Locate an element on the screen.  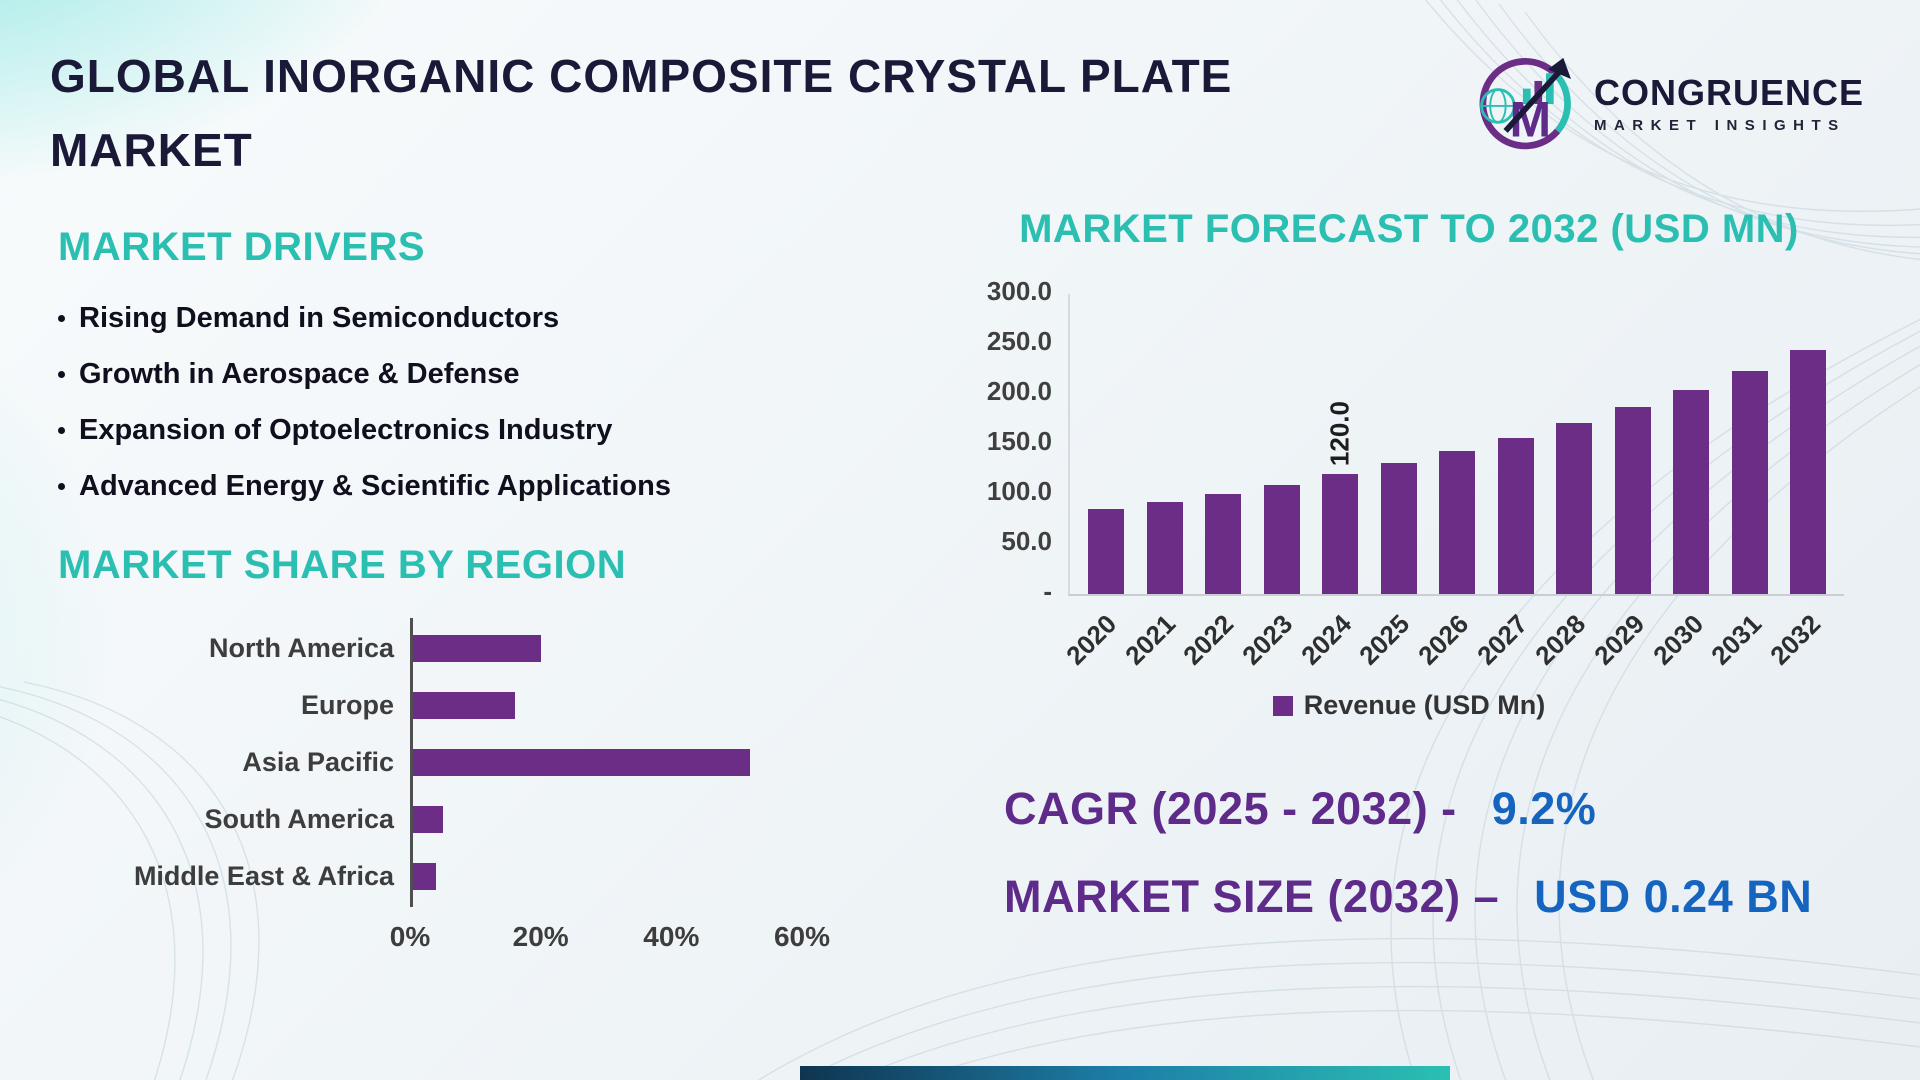
forecast-y-axis: 300.0 250.0 200.0 150.0 100.0 50.0 - is located at coordinates (1008, 441).